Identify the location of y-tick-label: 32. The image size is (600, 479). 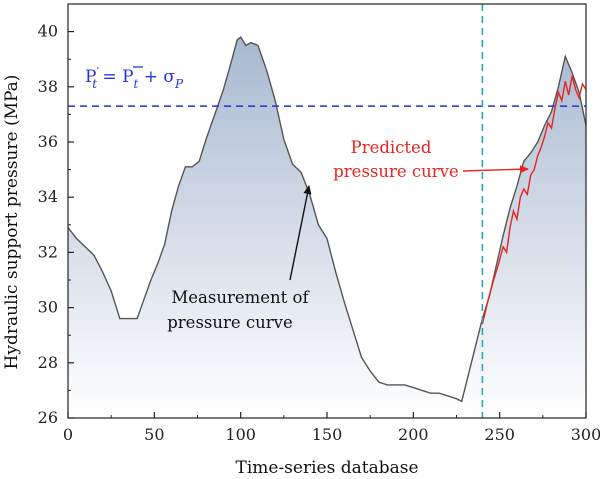
(48, 251).